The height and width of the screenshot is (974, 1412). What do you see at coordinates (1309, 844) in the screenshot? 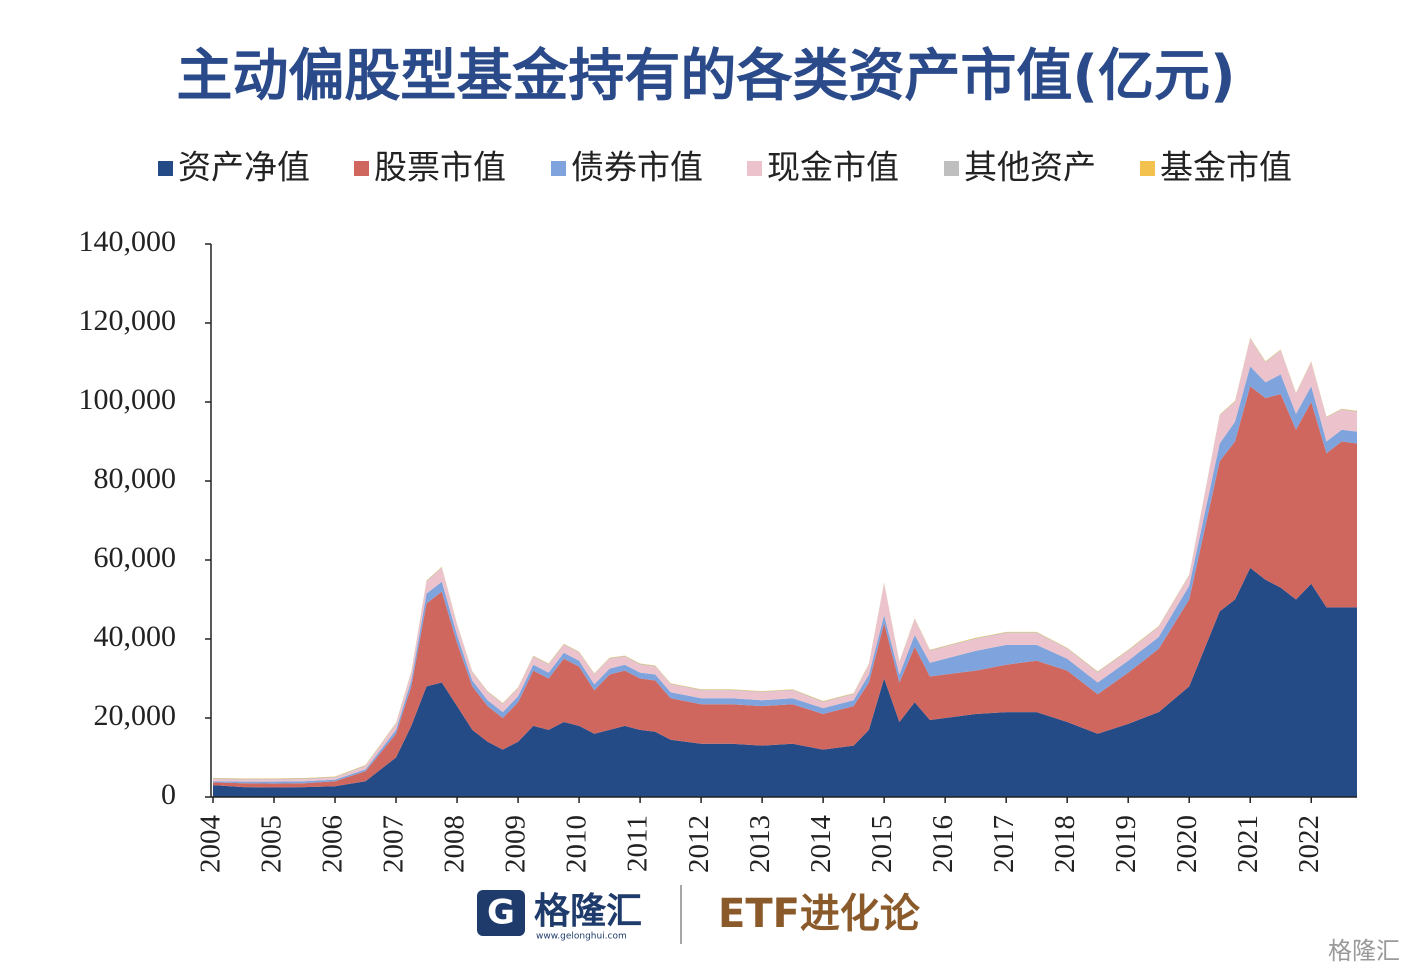
I see `x-tick-label: 2022` at bounding box center [1309, 844].